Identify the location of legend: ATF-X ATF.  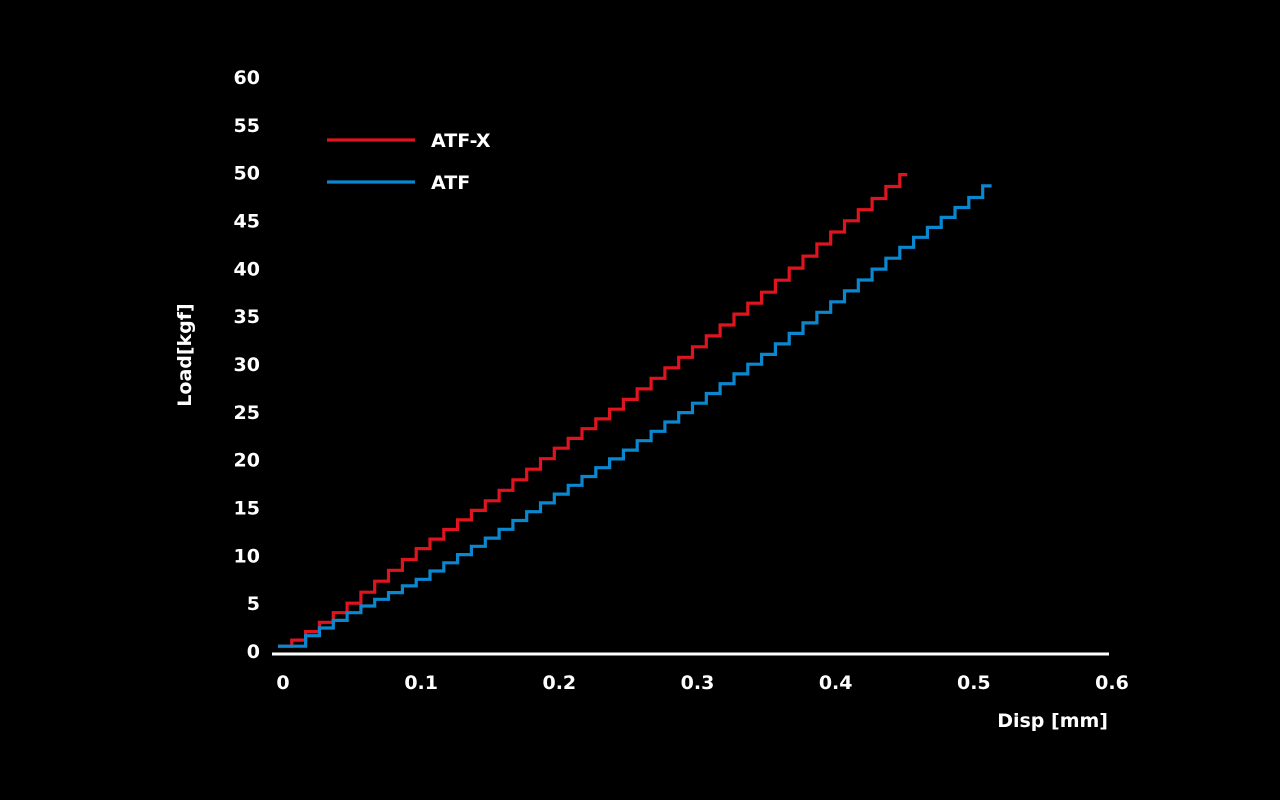
(409, 162).